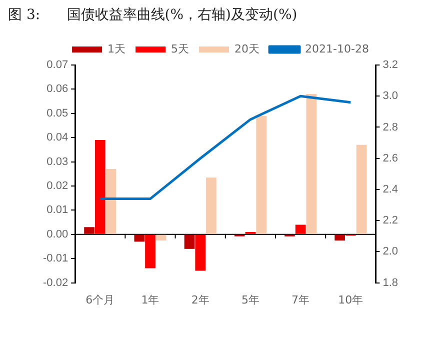 This screenshot has height=347, width=431. I want to click on y-tick-label: 0.07, so click(57, 65).